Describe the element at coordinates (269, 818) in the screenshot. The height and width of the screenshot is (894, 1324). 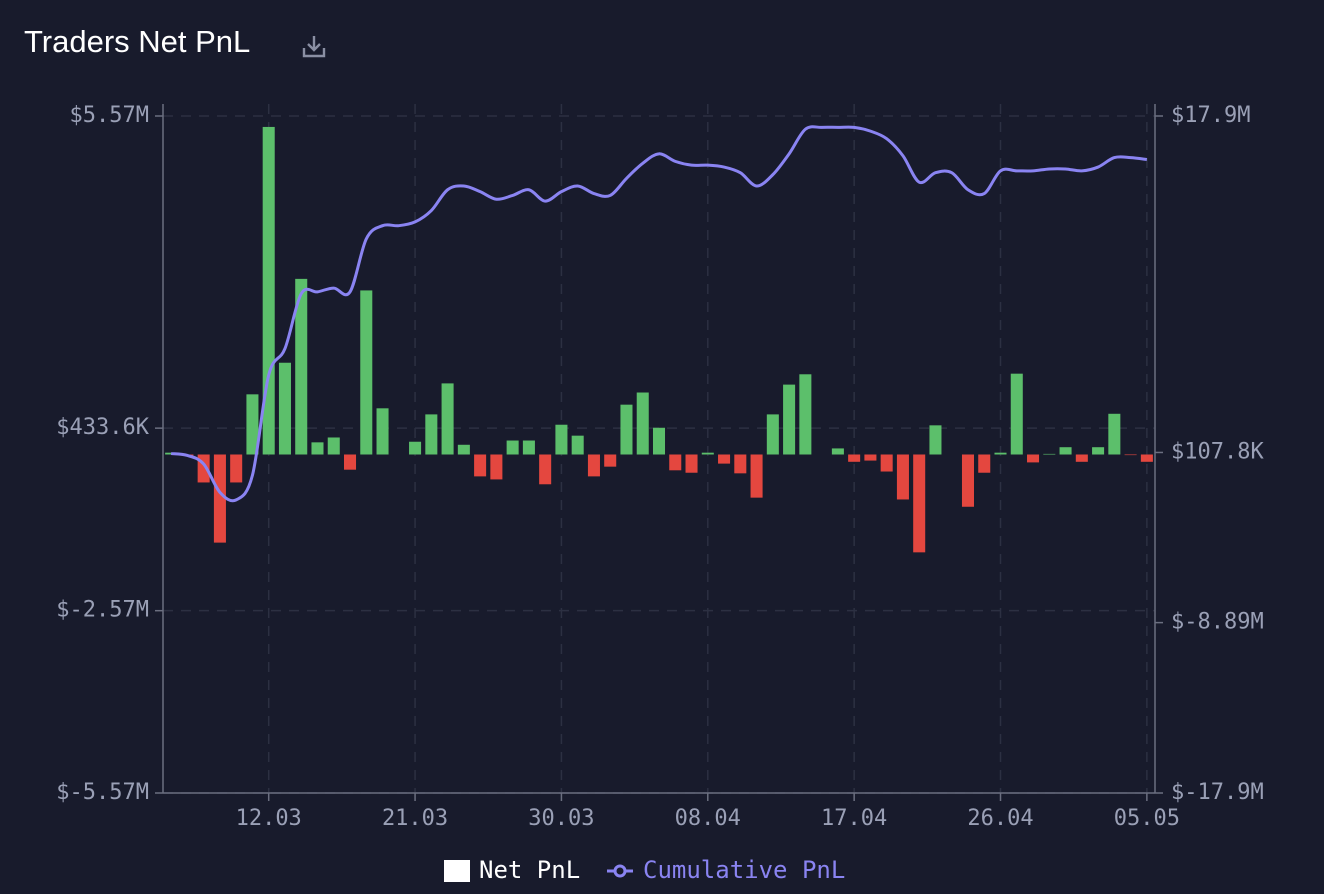
I see `x-tick-label: 12.03` at that location.